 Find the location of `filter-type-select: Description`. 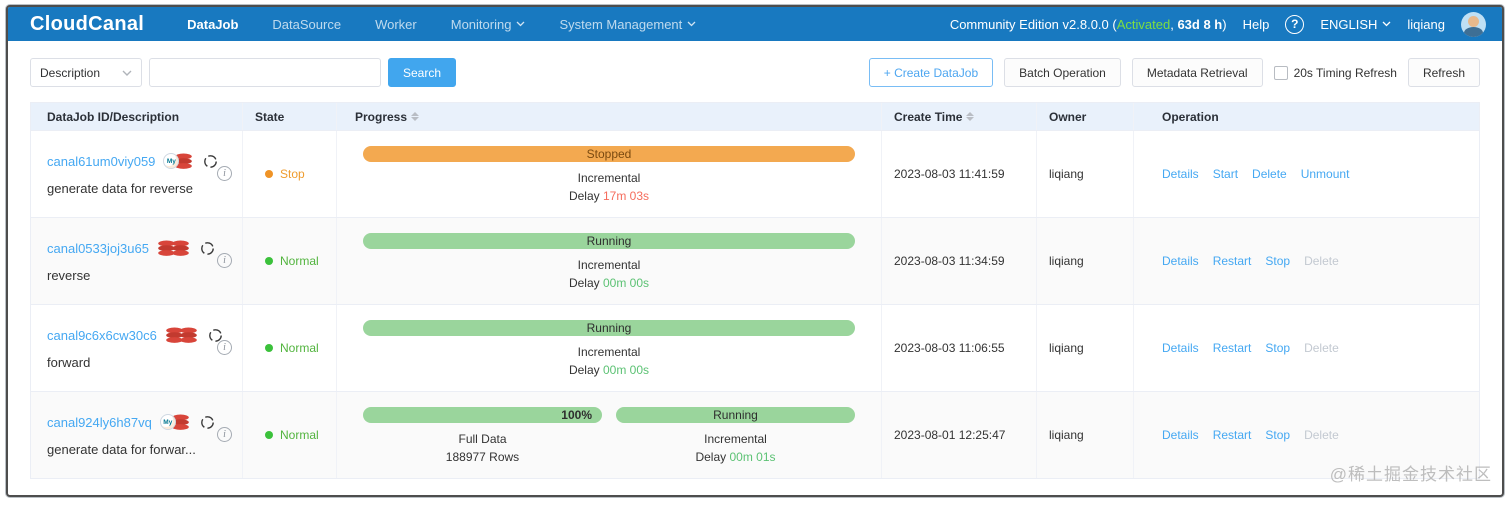

filter-type-select: Description is located at coordinates (86, 72).